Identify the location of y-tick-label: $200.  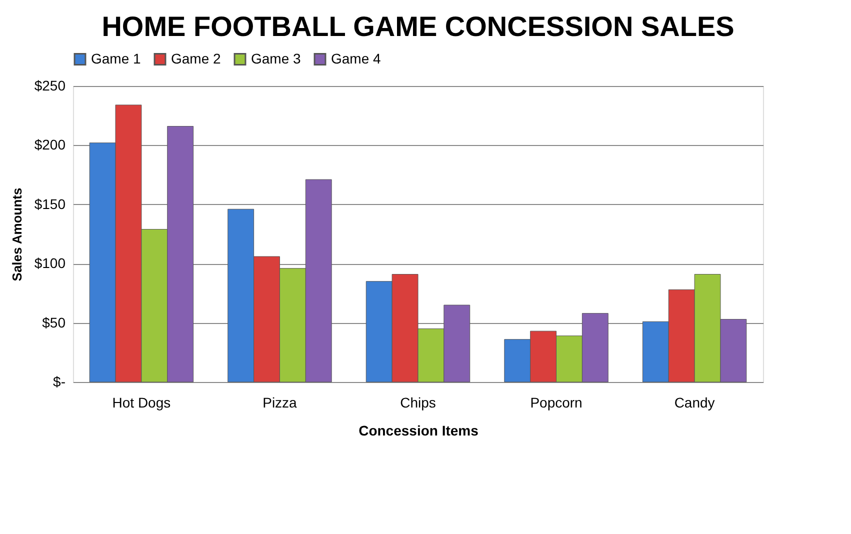
(50, 144).